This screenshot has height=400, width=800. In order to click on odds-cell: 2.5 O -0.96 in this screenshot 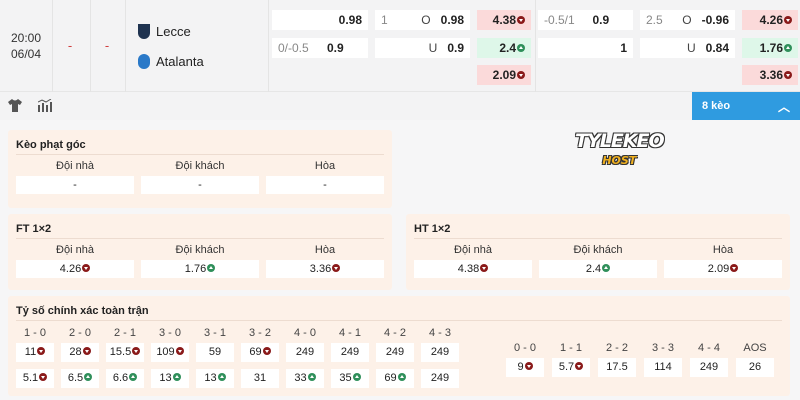, I will do `click(687, 20)`.